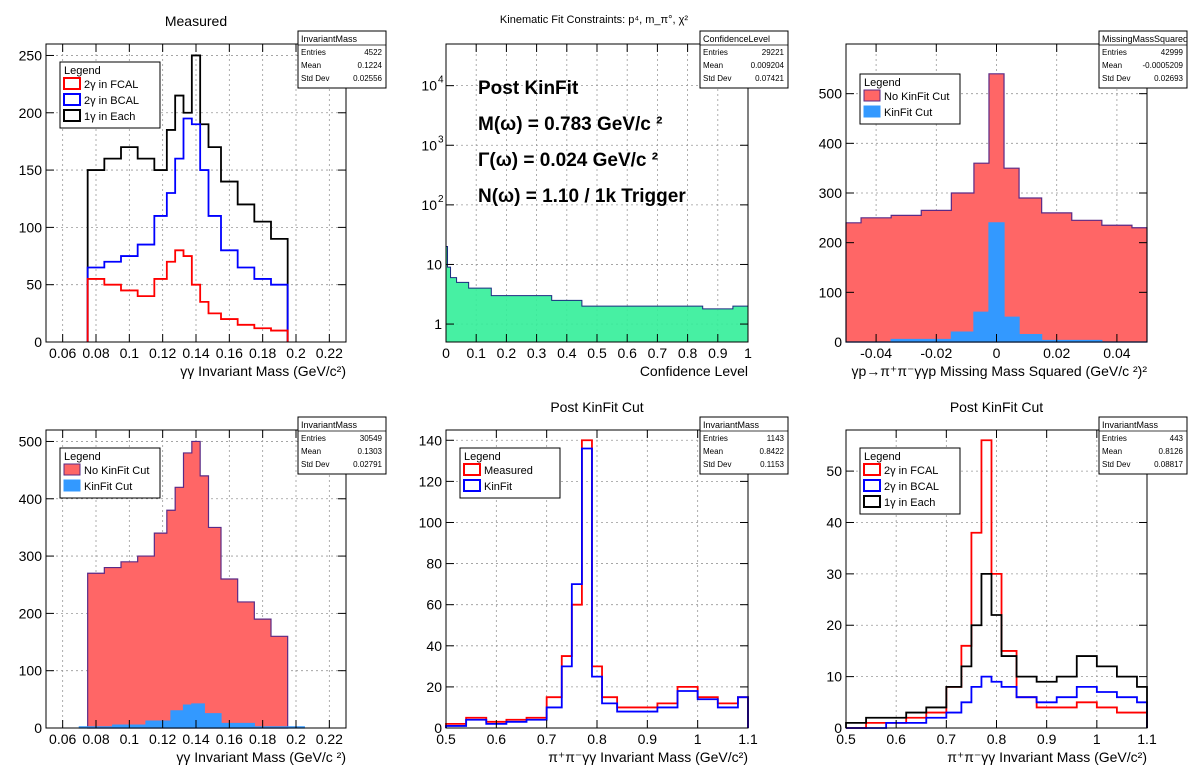 The height and width of the screenshot is (772, 1196). Describe the element at coordinates (834, 522) in the screenshot. I see `y-tick-label: 40` at that location.